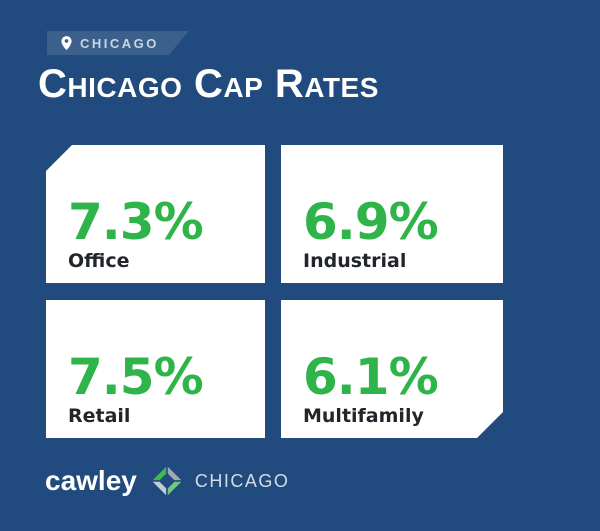 This screenshot has height=531, width=600. What do you see at coordinates (208, 84) in the screenshot?
I see `page-title: Chicago Cap Rates` at bounding box center [208, 84].